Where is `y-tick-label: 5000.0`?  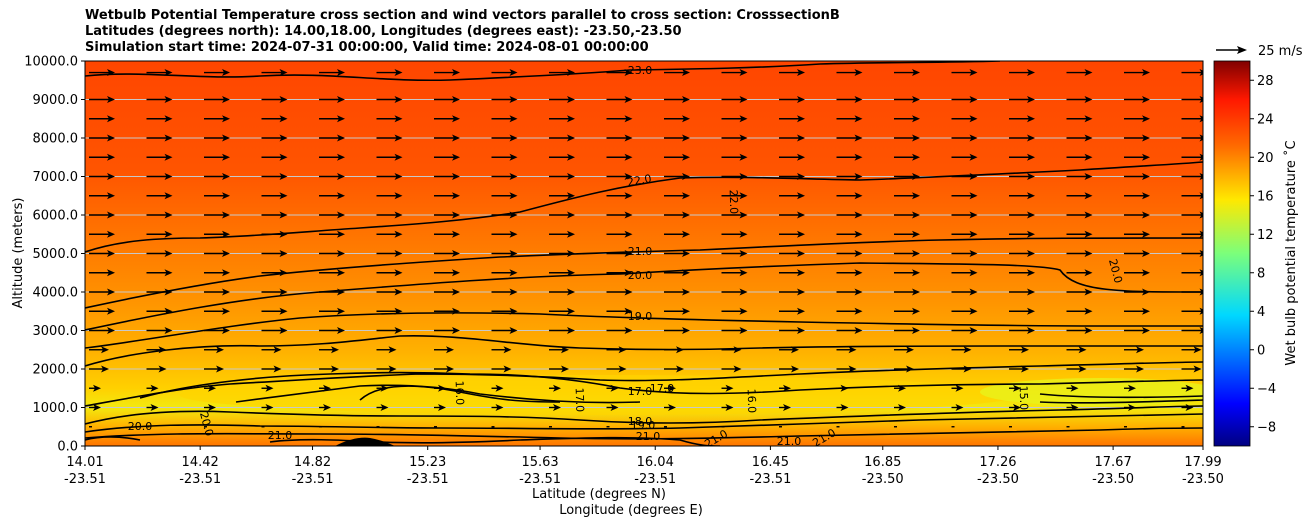 y-tick-label: 5000.0 is located at coordinates (56, 254).